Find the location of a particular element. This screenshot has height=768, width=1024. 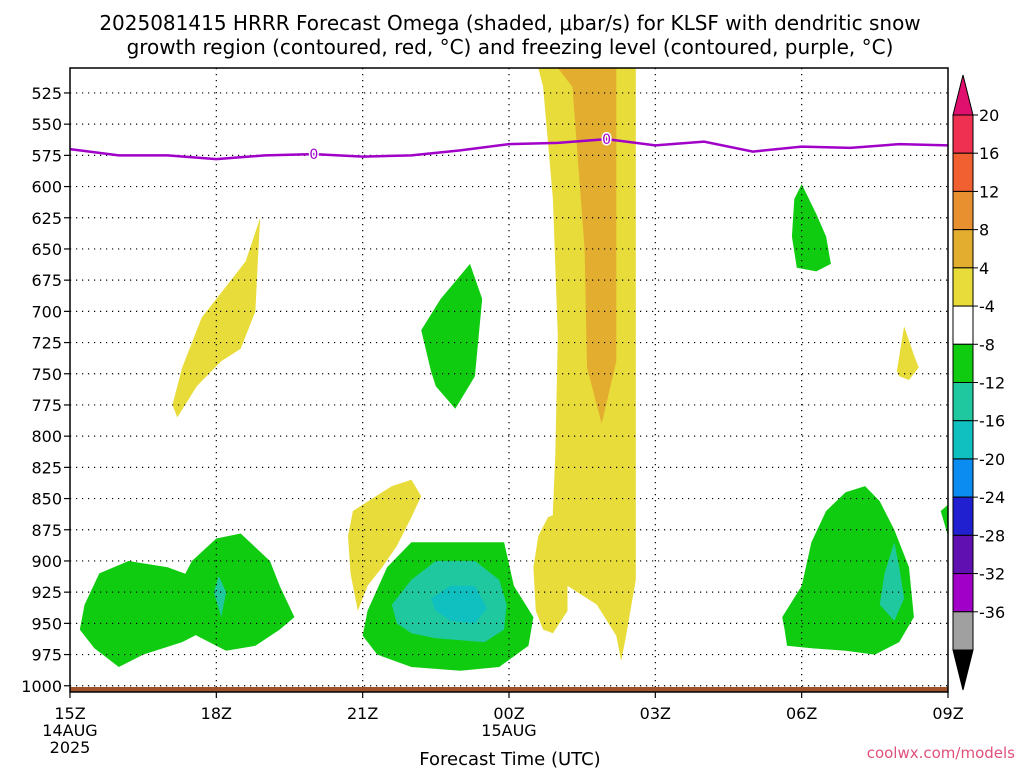

y-tick-label: 675 is located at coordinates (46, 280).